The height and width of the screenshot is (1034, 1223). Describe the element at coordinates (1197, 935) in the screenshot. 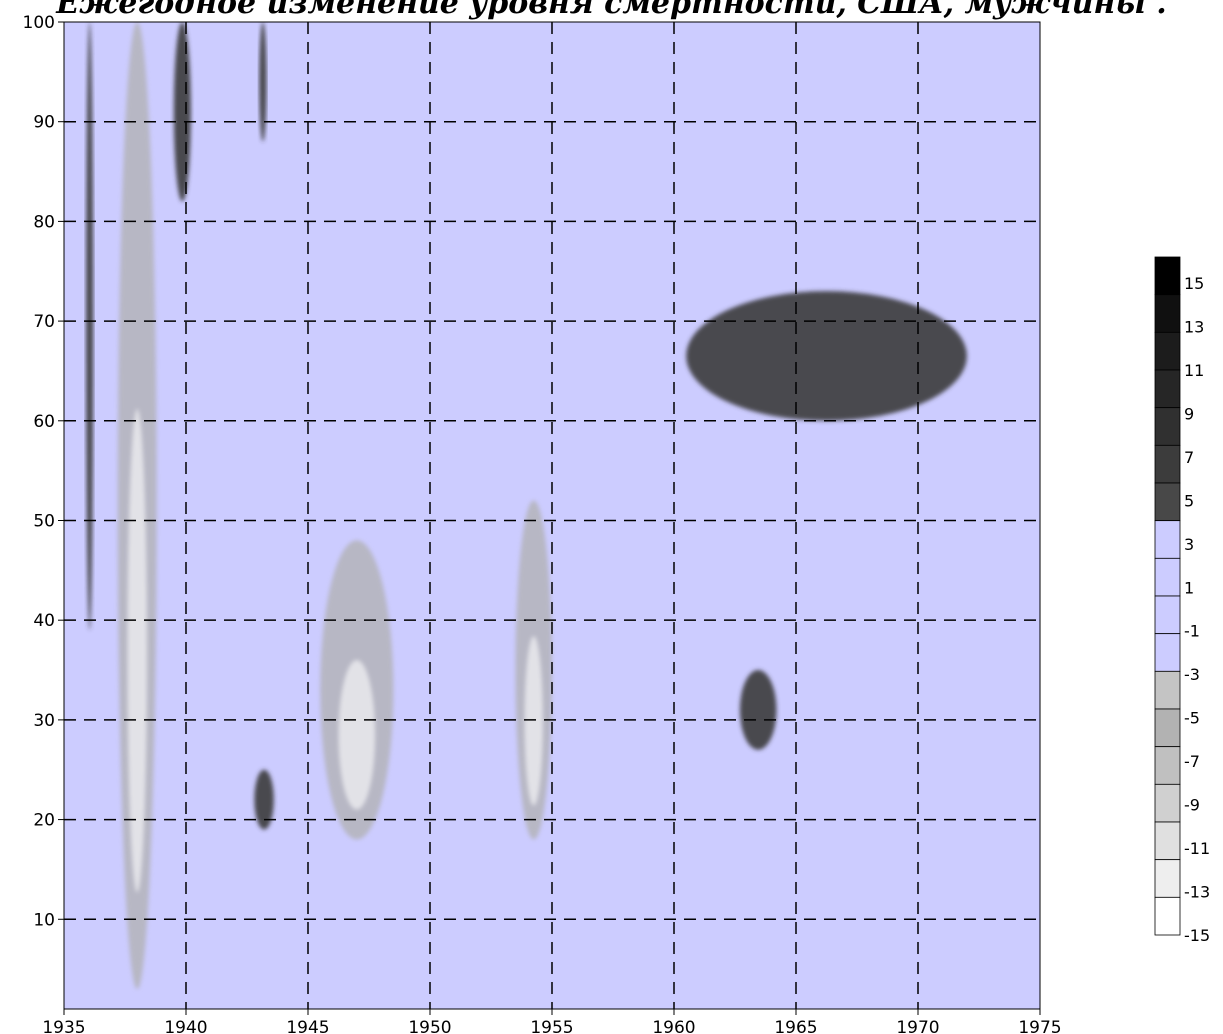

I see `colorbar-label: -15` at that location.